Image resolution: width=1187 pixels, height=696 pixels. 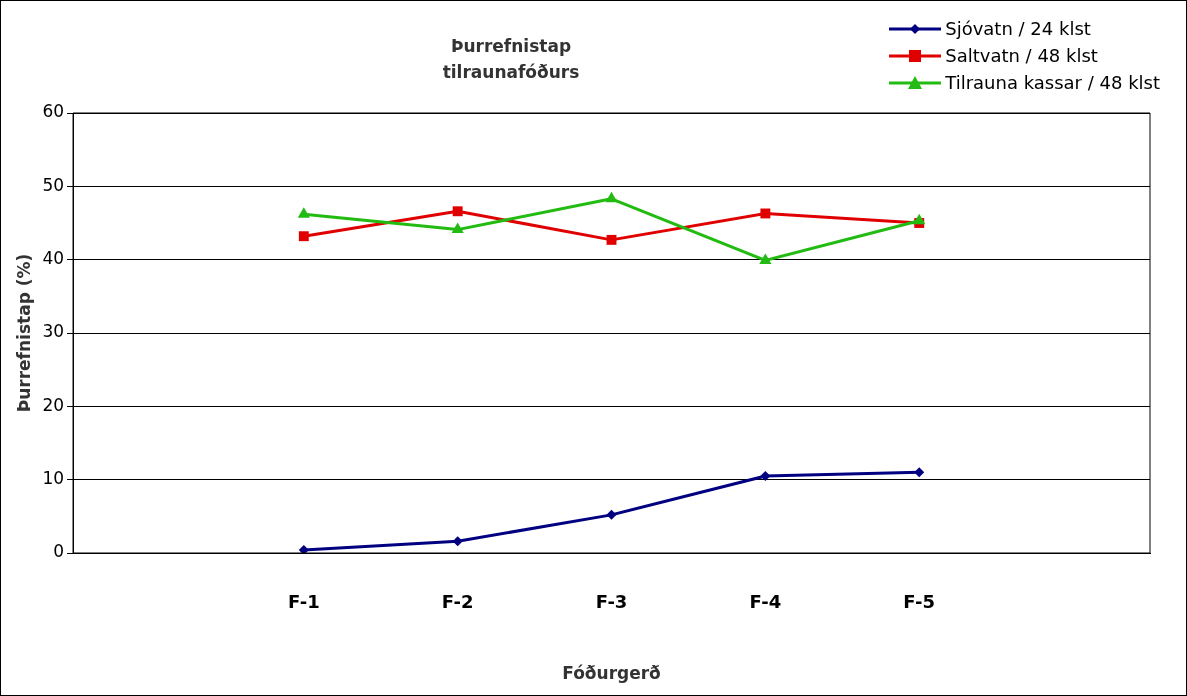 I want to click on legend-label: Sjóvatn / 24 klst, so click(x=1018, y=28).